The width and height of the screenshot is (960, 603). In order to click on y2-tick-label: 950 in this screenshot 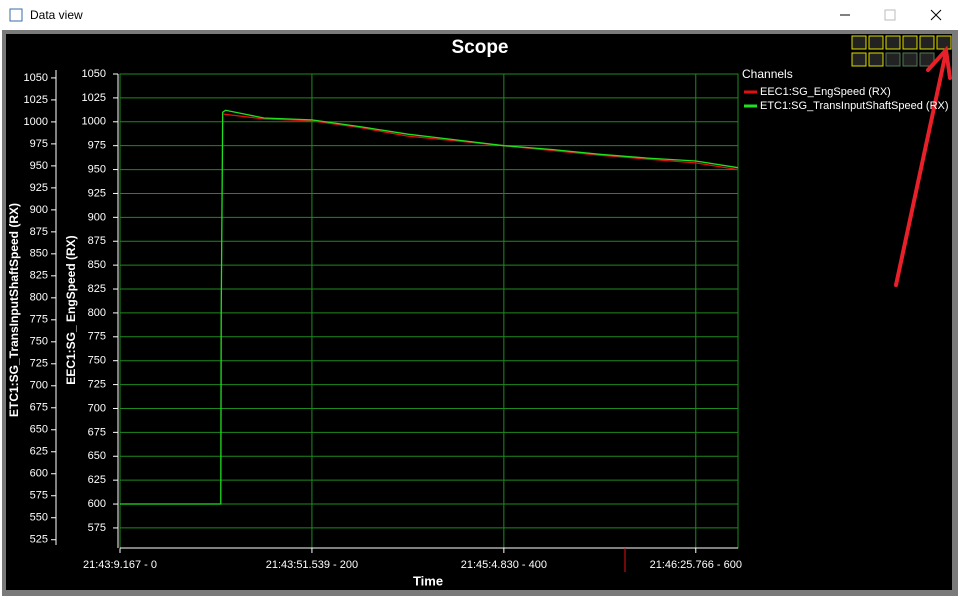, I will do `click(39, 166)`.